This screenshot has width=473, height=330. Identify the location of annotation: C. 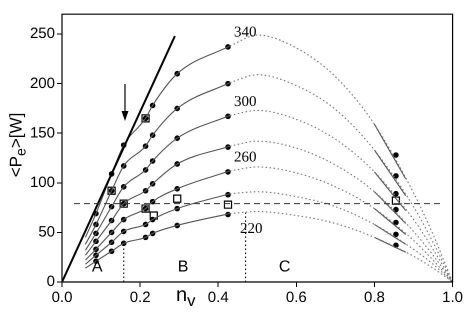
(284, 267).